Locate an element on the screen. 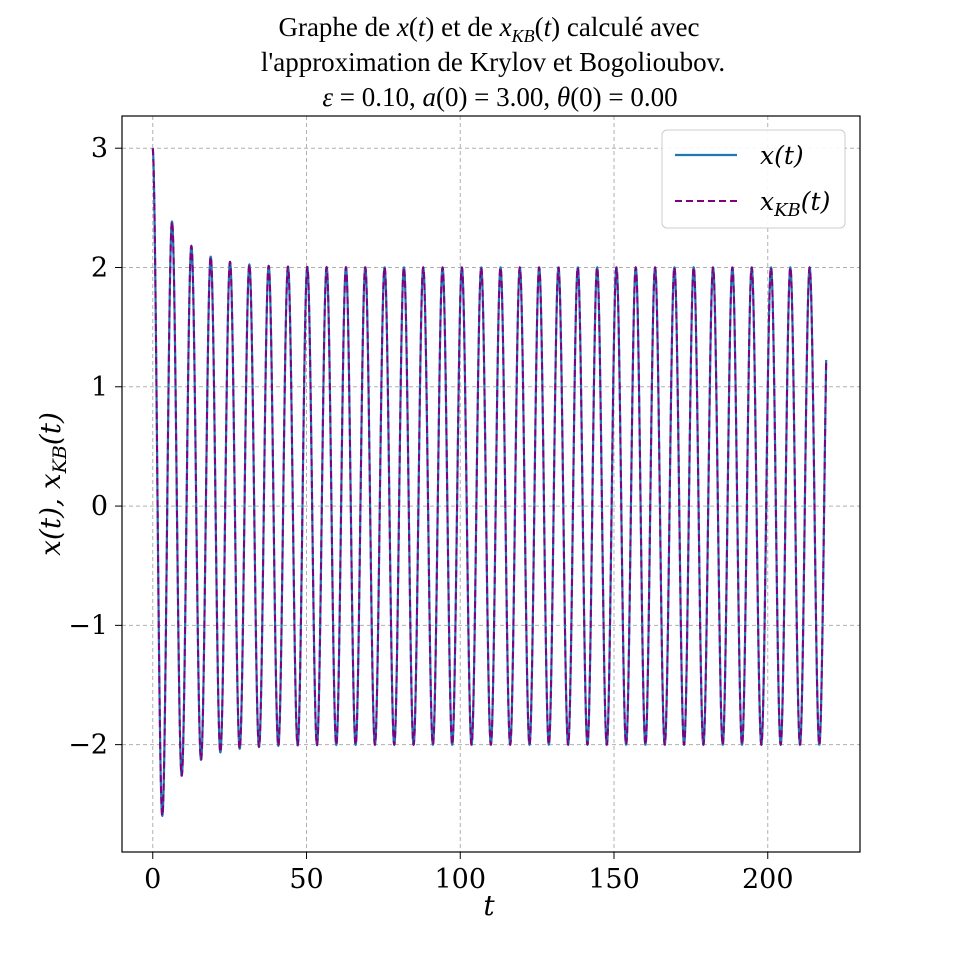 The image size is (956, 956). x-tick-label: 50 is located at coordinates (306, 879).